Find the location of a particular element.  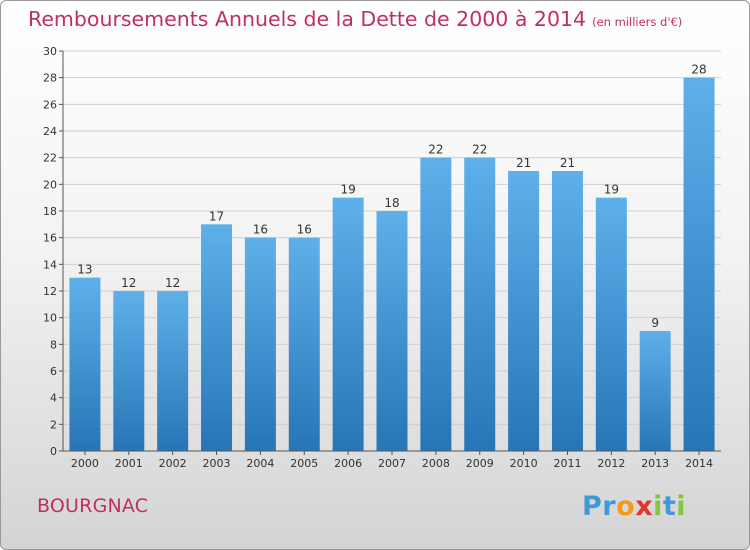

x-tick-label: 2005 is located at coordinates (304, 463).